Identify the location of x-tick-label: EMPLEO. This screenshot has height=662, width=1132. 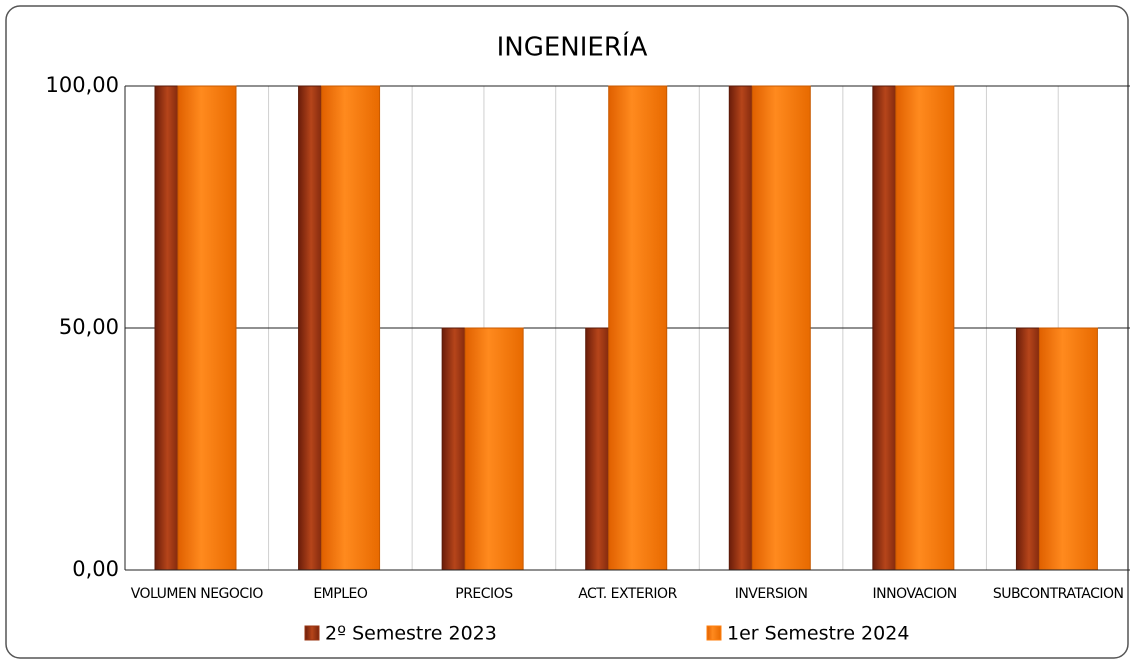
(340, 594).